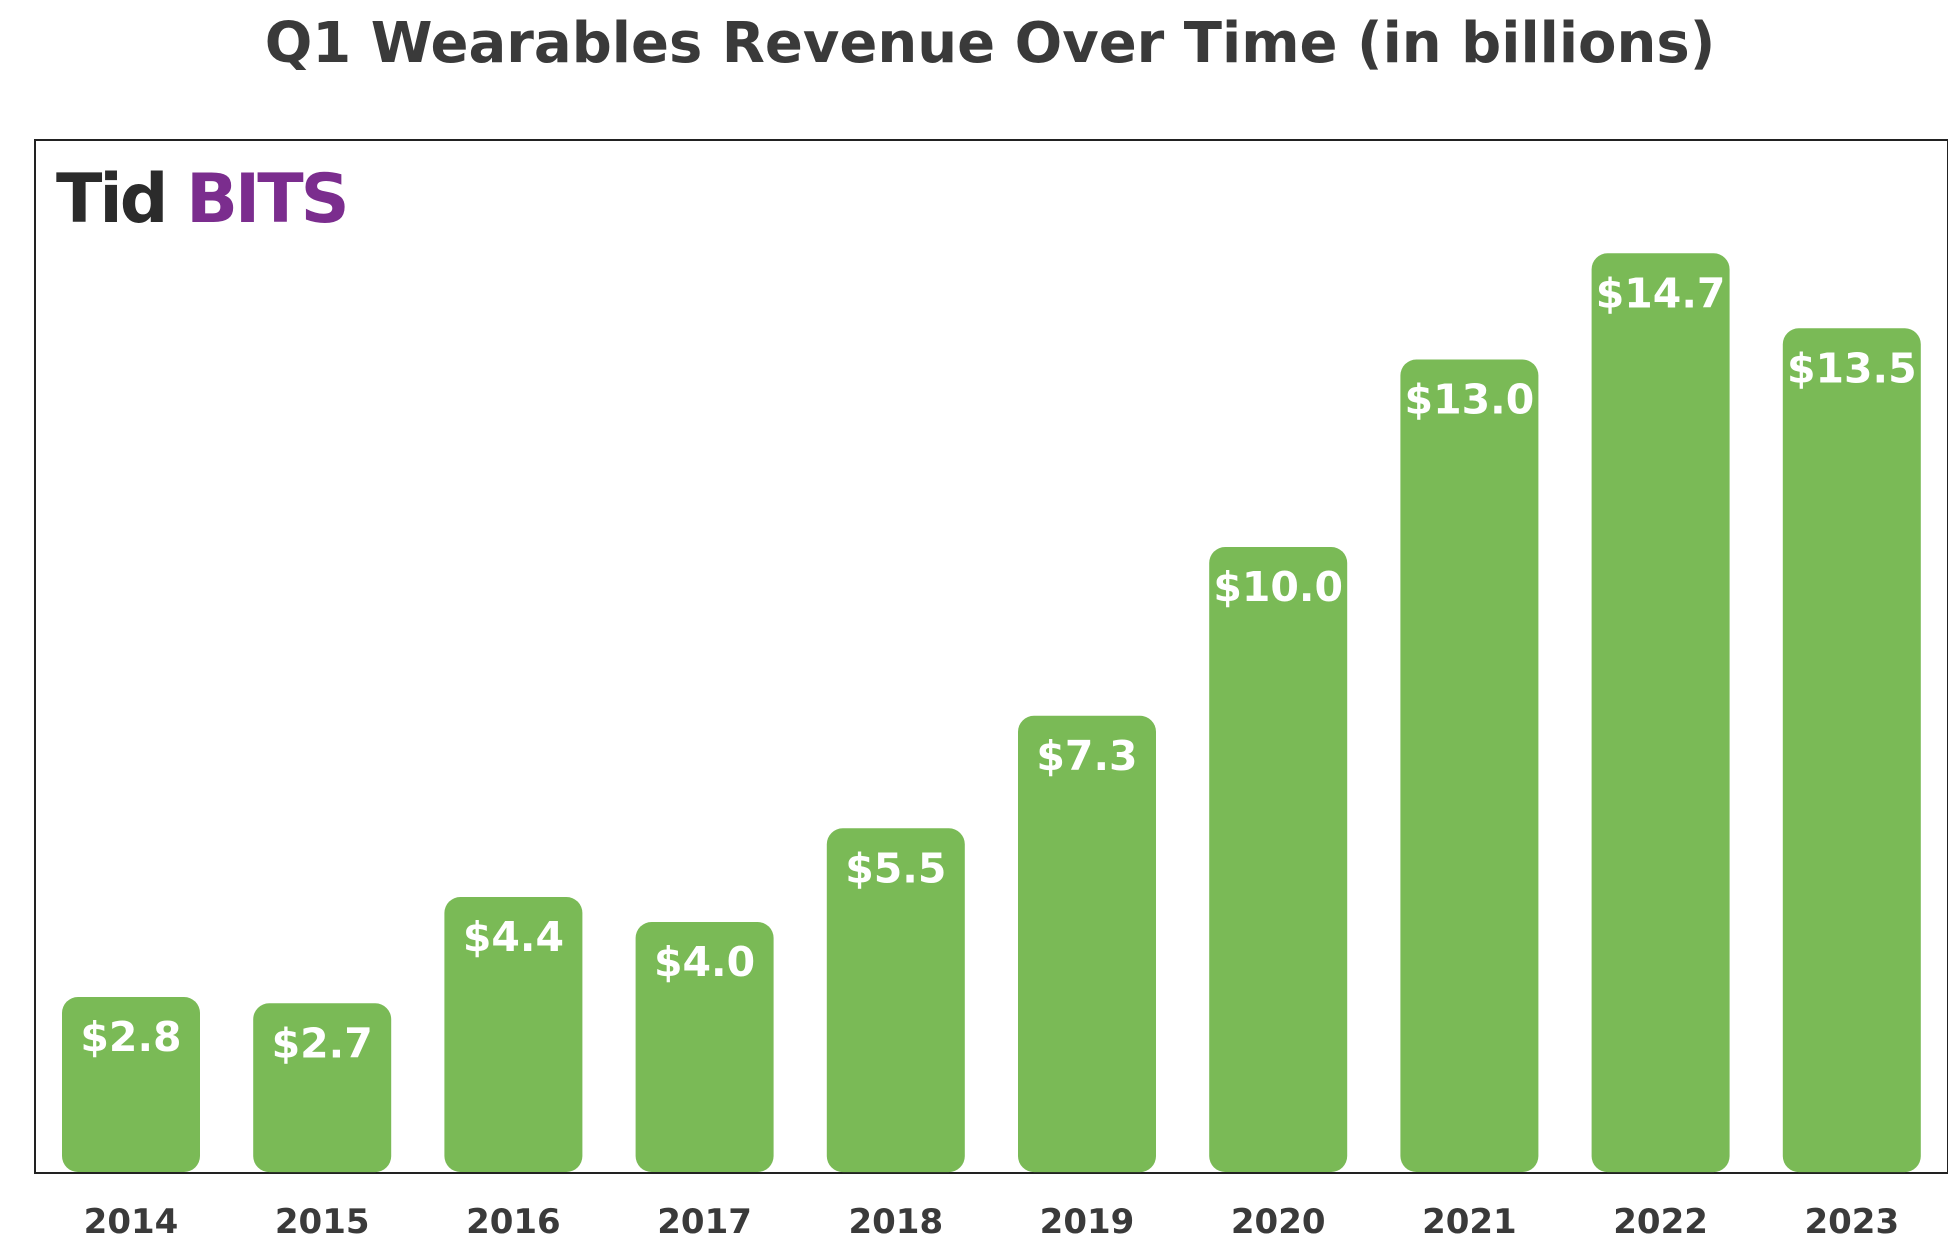 The height and width of the screenshot is (1248, 1948). What do you see at coordinates (1087, 944) in the screenshot?
I see `bar-2019` at bounding box center [1087, 944].